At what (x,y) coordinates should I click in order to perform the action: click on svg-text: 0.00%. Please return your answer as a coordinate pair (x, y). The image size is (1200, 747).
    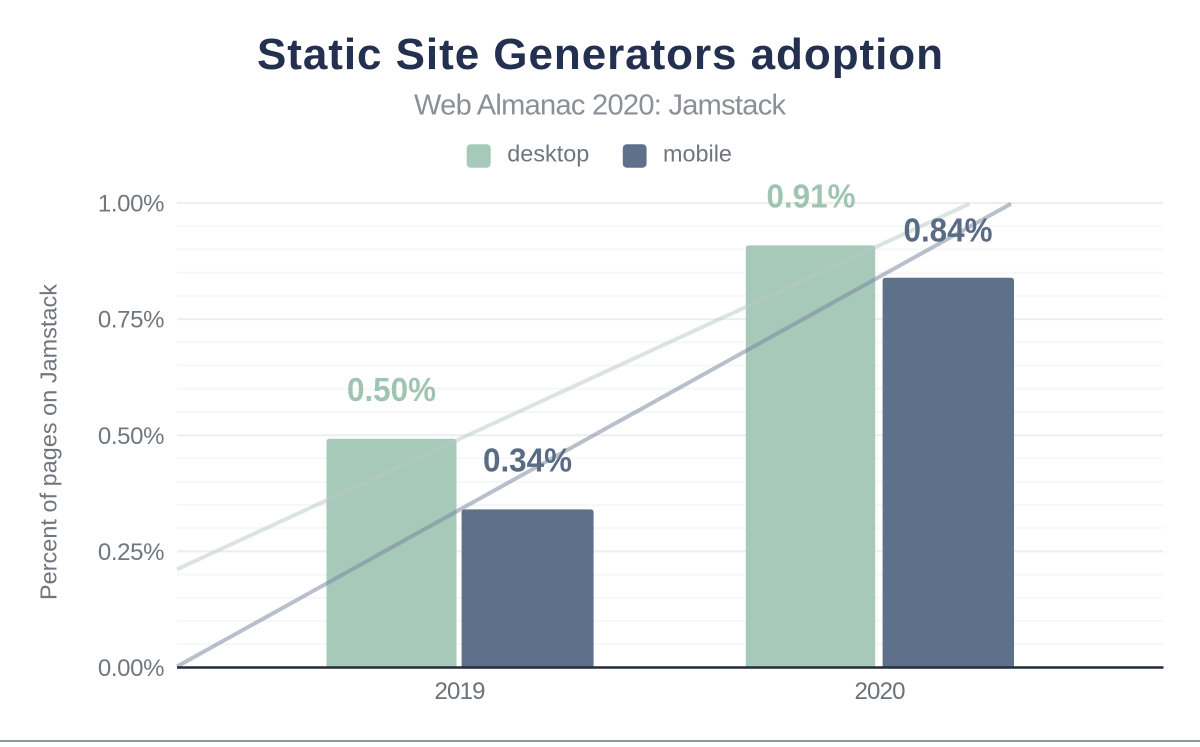
    Looking at the image, I should click on (131, 668).